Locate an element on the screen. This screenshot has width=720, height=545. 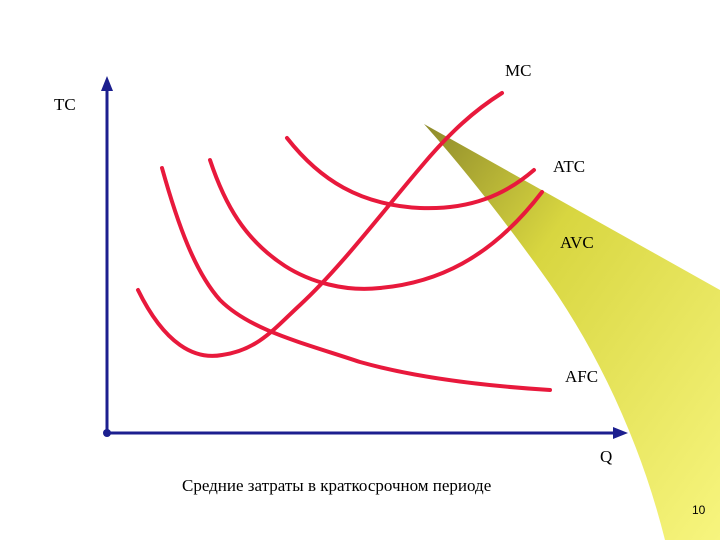
afc-label: AFC is located at coordinates (582, 376).